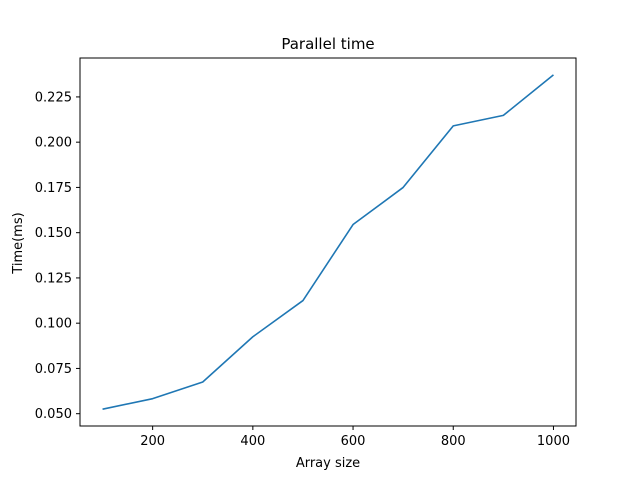 This screenshot has height=480, width=640. What do you see at coordinates (53, 97) in the screenshot?
I see `y-tick-label: 0.225` at bounding box center [53, 97].